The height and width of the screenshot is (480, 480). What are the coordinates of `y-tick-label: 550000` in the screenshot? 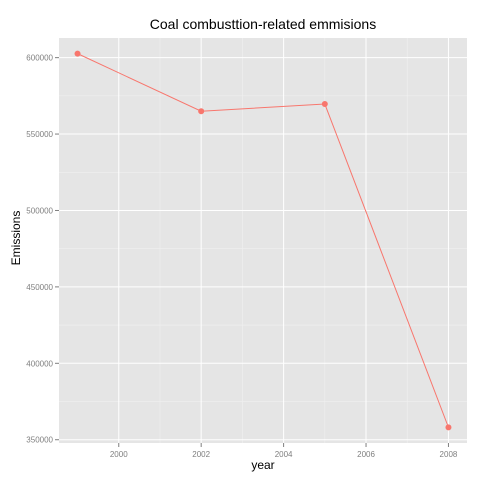 It's located at (39, 134).